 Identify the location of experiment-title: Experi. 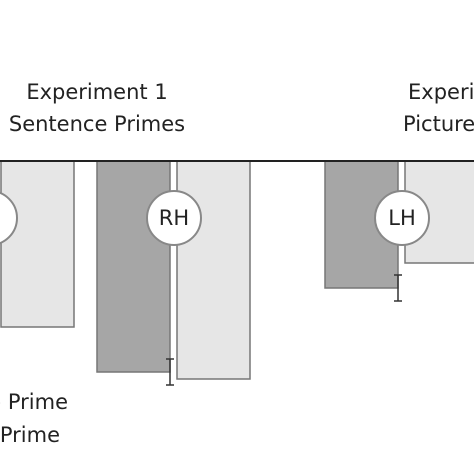
(441, 92).